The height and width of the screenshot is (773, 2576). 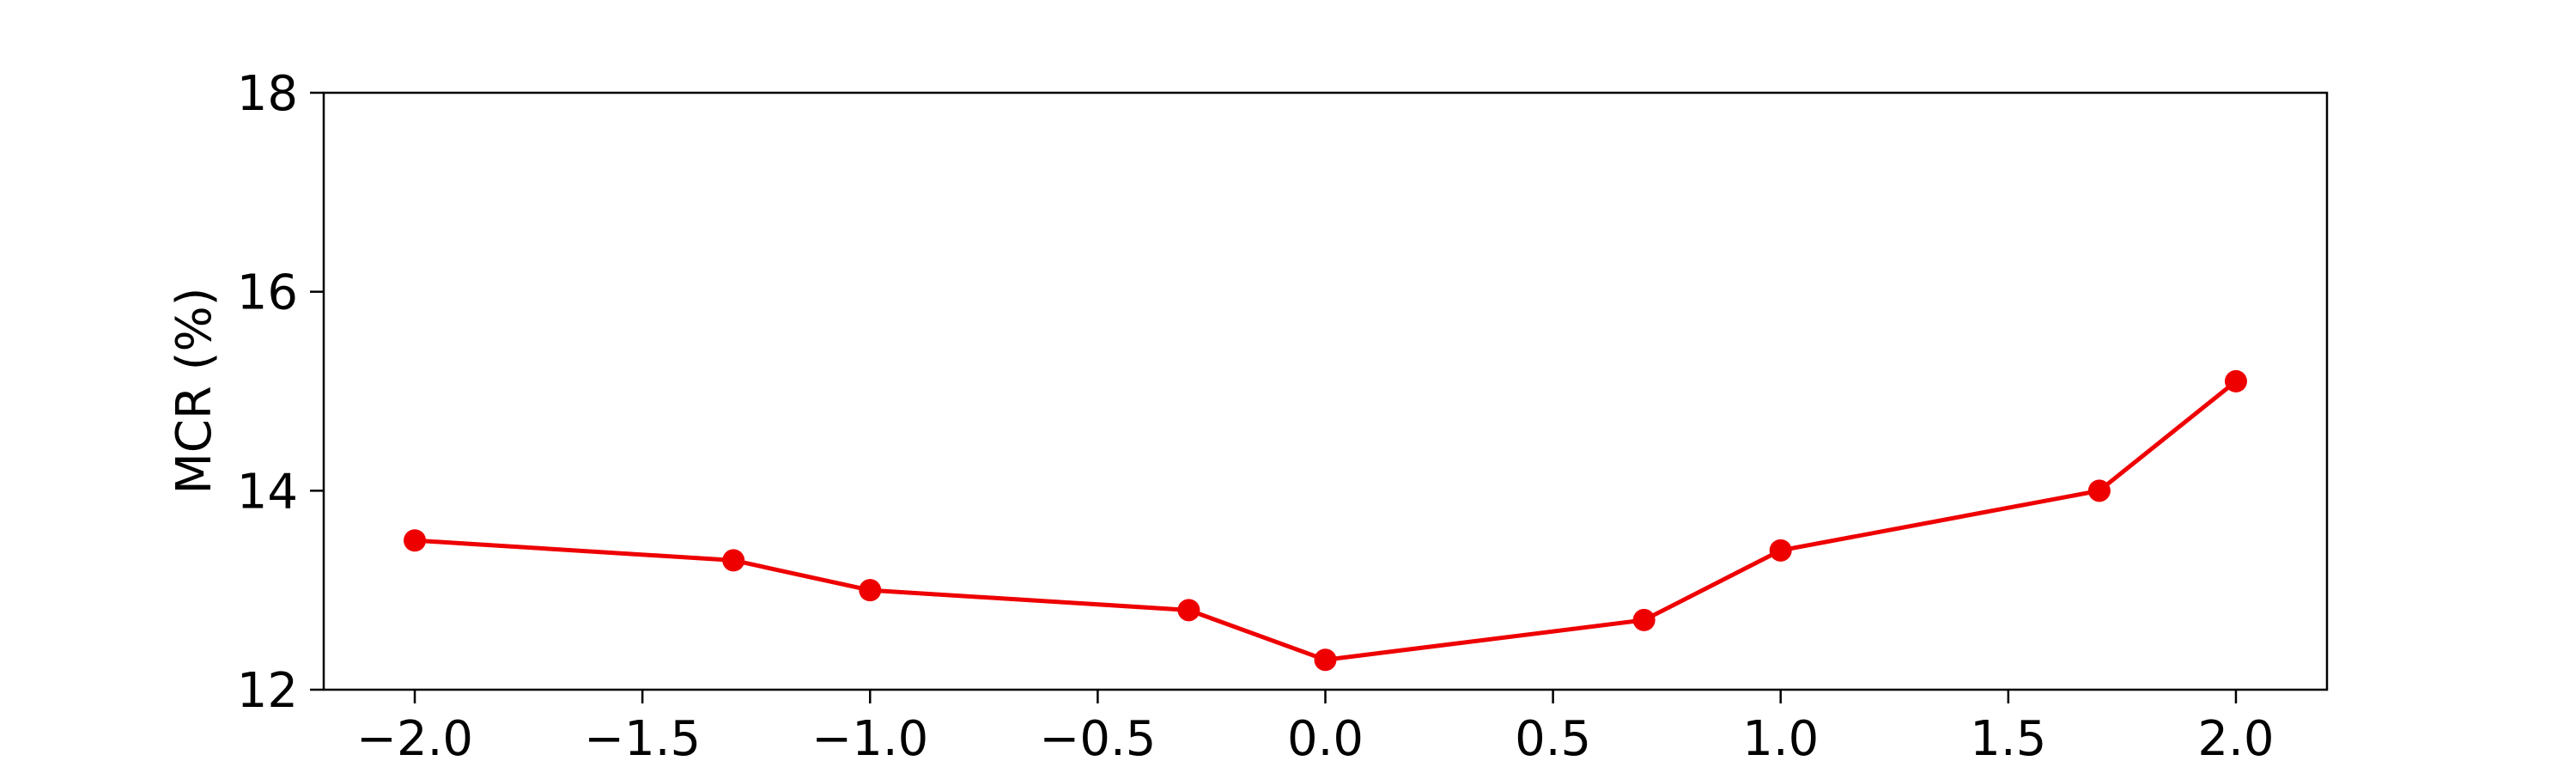 What do you see at coordinates (2008, 739) in the screenshot?
I see `x-tick-label: 1.5` at bounding box center [2008, 739].